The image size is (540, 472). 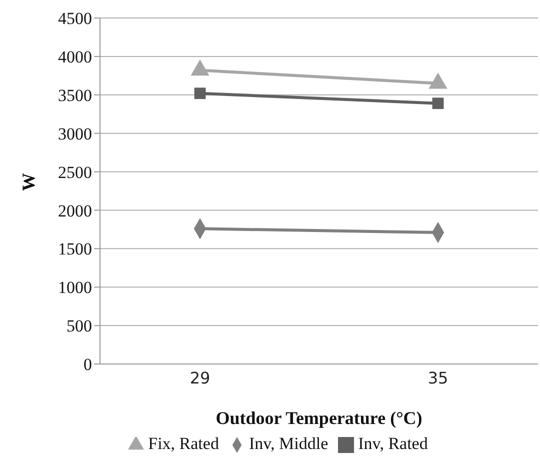 I want to click on y-tick-label: 4000, so click(x=75, y=56).